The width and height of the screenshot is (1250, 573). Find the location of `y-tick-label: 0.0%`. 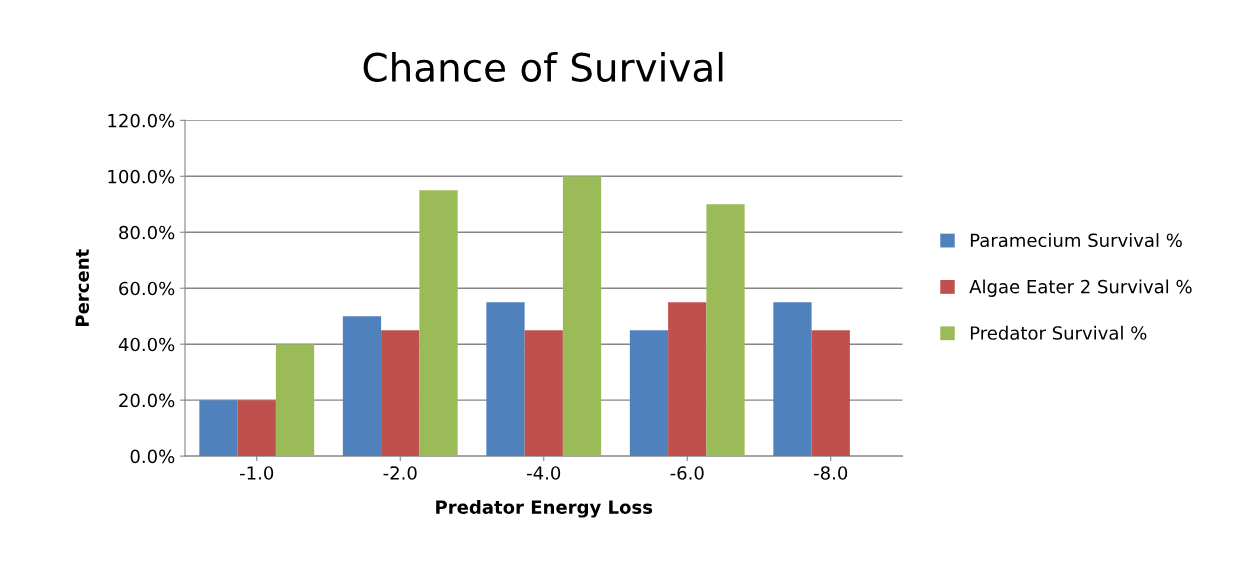

y-tick-label: 0.0% is located at coordinates (152, 456).